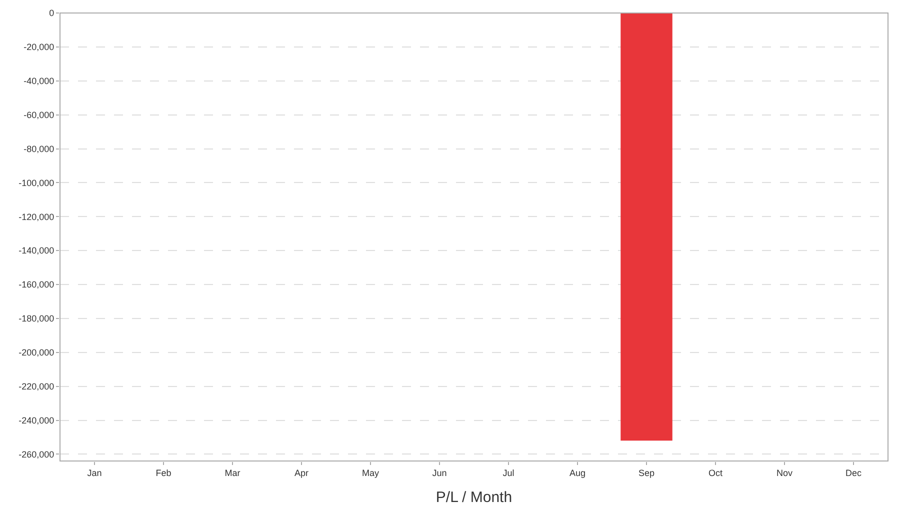 The height and width of the screenshot is (519, 900). I want to click on y-tick-label: -160,000, so click(36, 285).